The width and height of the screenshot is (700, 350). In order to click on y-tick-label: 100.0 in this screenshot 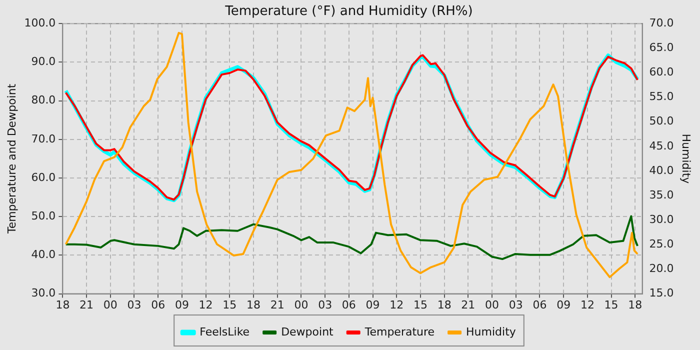, I will do `click(40, 23)`.